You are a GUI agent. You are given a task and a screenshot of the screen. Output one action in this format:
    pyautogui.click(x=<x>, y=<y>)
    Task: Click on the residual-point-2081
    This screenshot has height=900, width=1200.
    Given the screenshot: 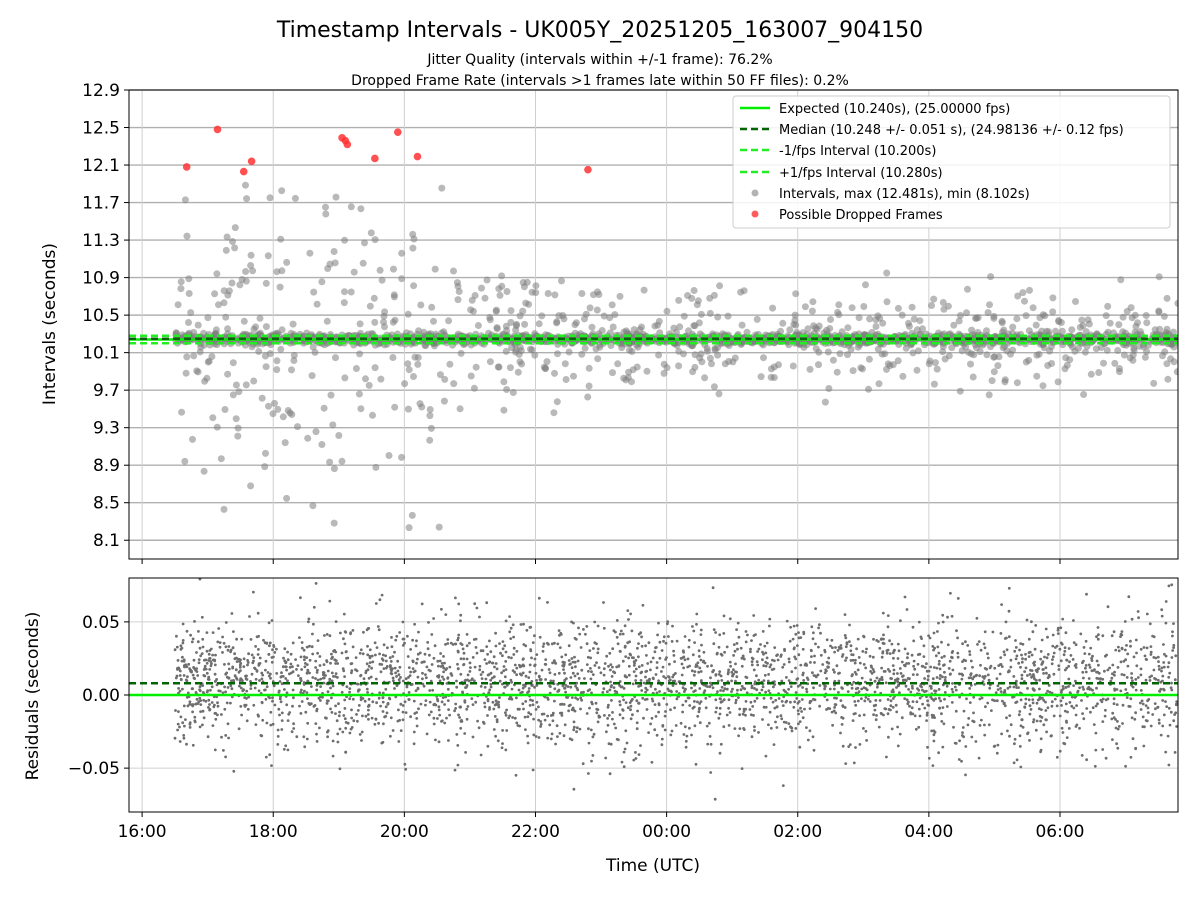 What is the action you would take?
    pyautogui.click(x=1083, y=678)
    